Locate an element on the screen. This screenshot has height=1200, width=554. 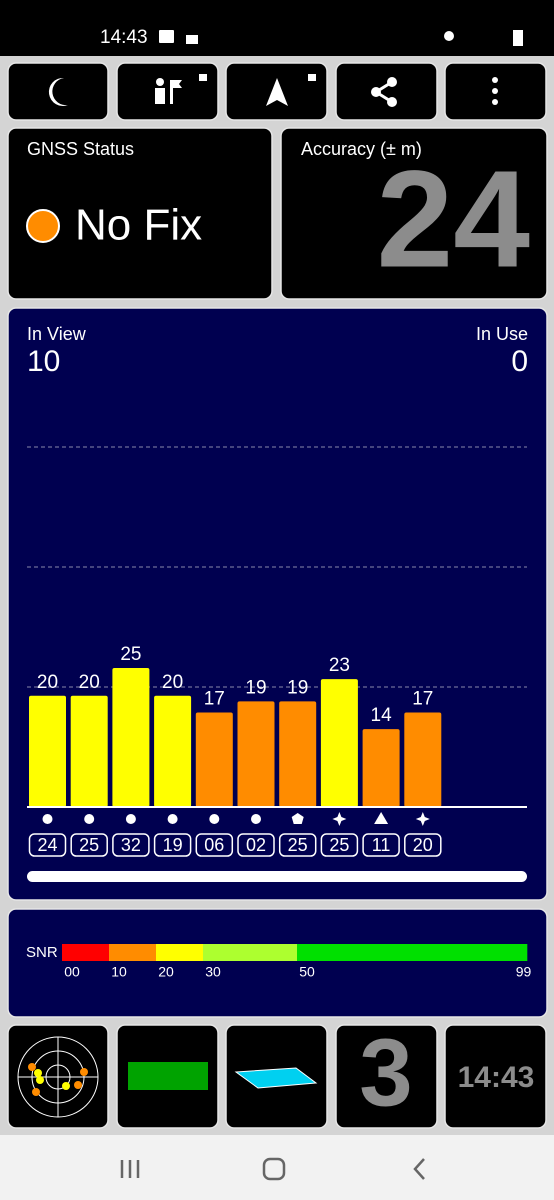
recents-button is located at coordinates (130, 1169).